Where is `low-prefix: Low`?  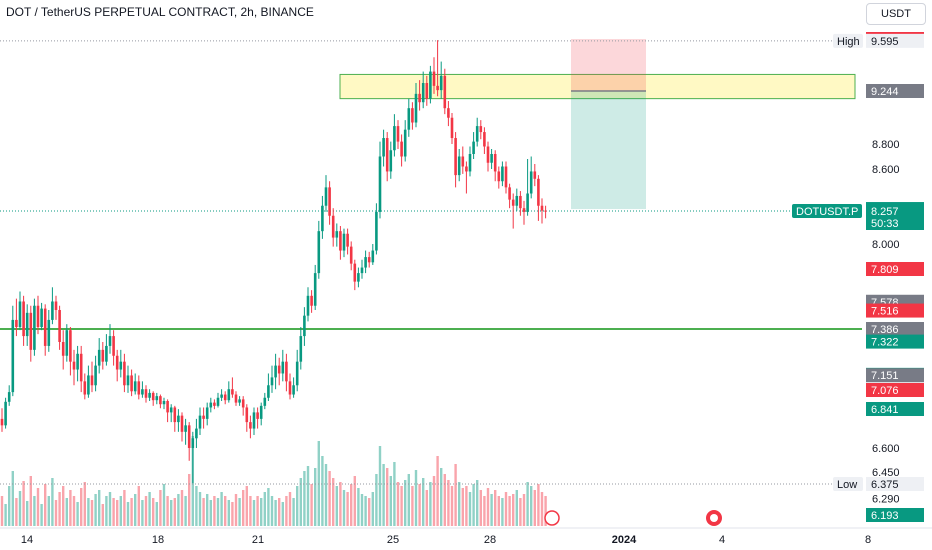 low-prefix: Low is located at coordinates (847, 485).